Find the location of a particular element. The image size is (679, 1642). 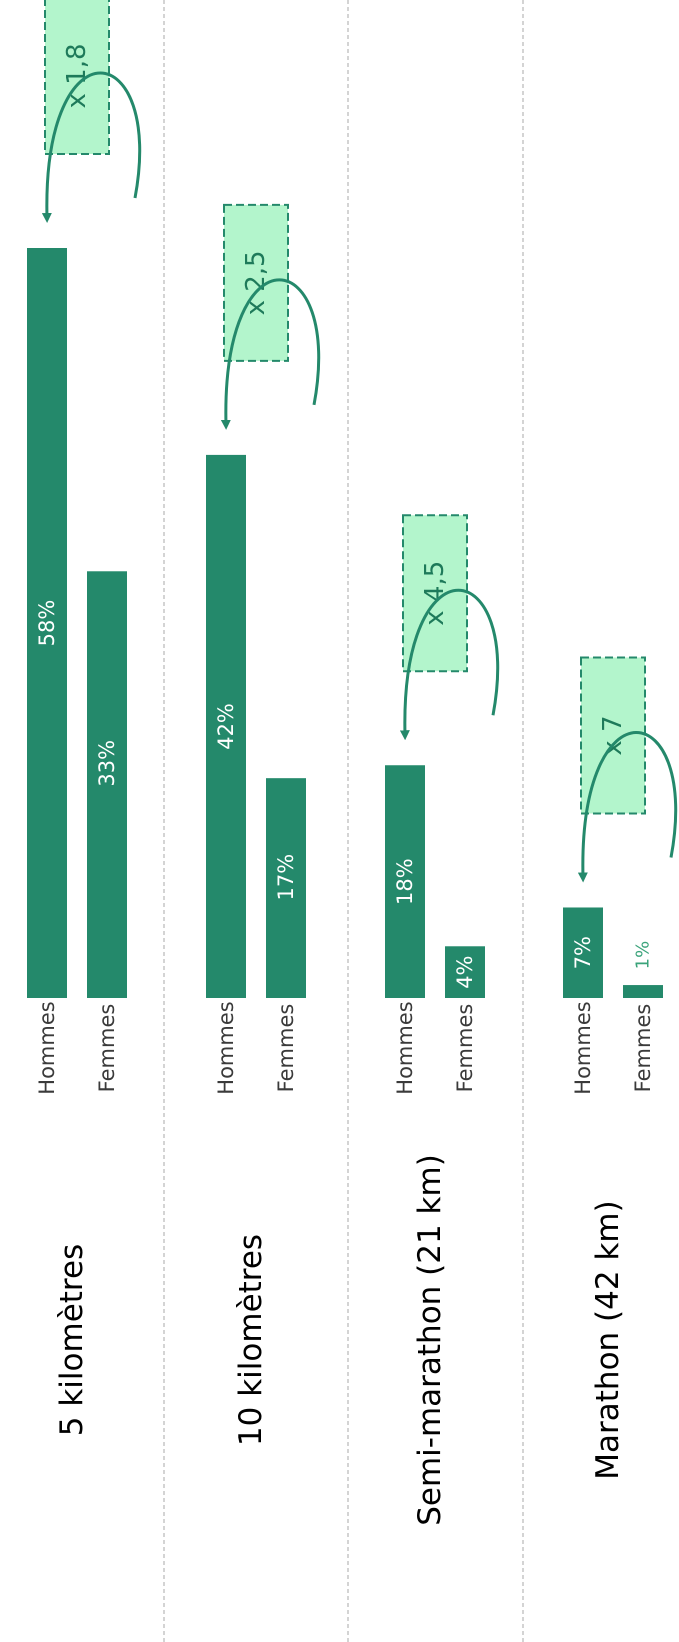

value-label-femmes: 33% is located at coordinates (107, 763).